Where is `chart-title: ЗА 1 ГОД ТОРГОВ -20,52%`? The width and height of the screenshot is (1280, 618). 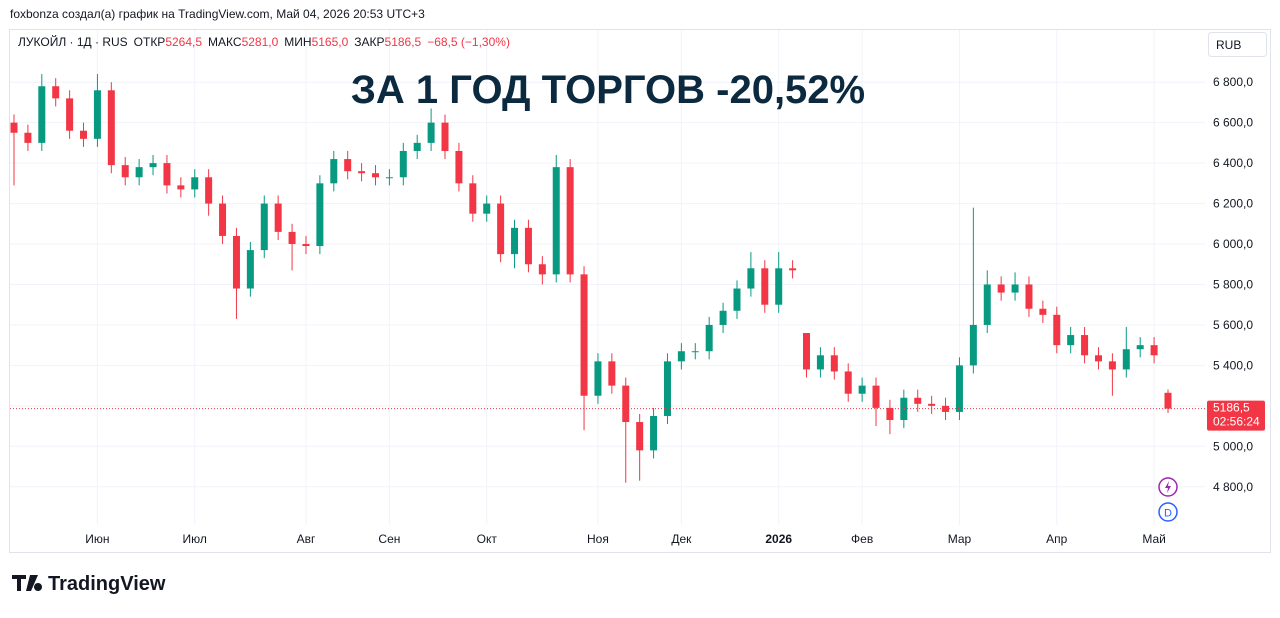 chart-title: ЗА 1 ГОД ТОРГОВ -20,52% is located at coordinates (608, 90).